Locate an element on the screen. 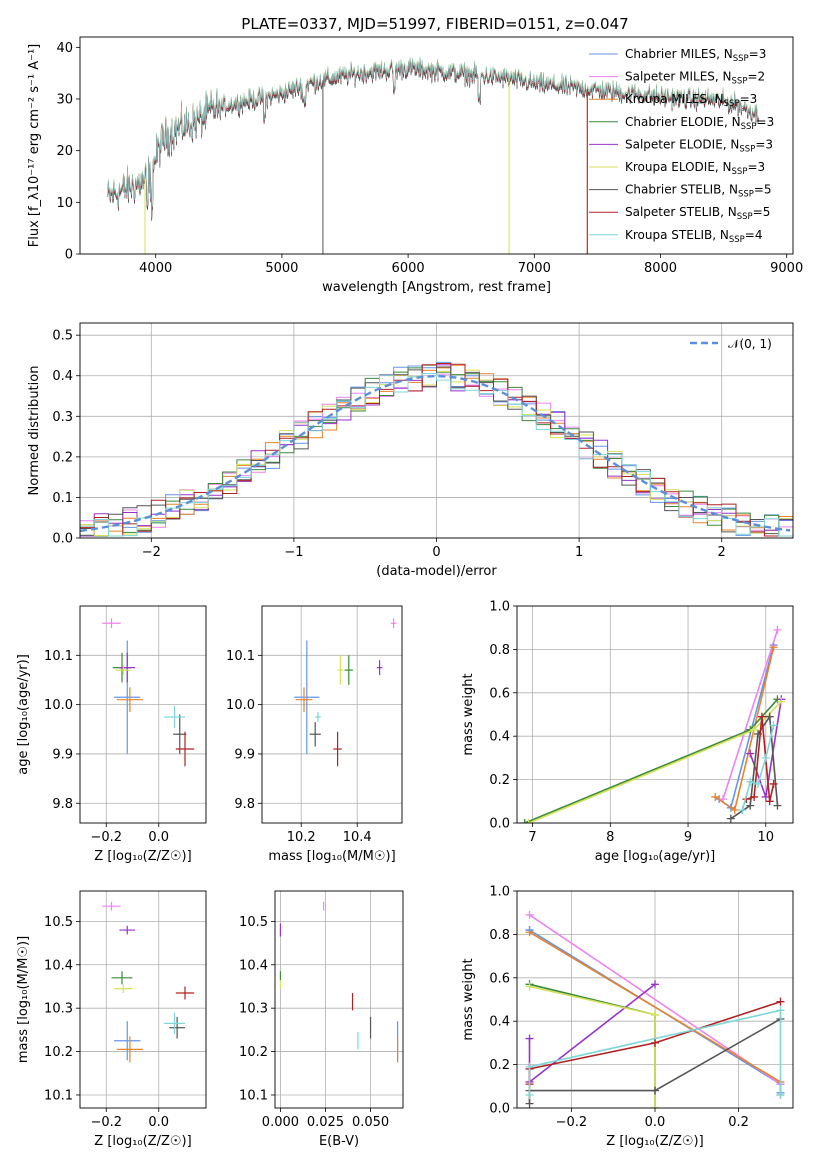 The image size is (819, 1170). spectrum-ytick-label: 20 is located at coordinates (64, 151).